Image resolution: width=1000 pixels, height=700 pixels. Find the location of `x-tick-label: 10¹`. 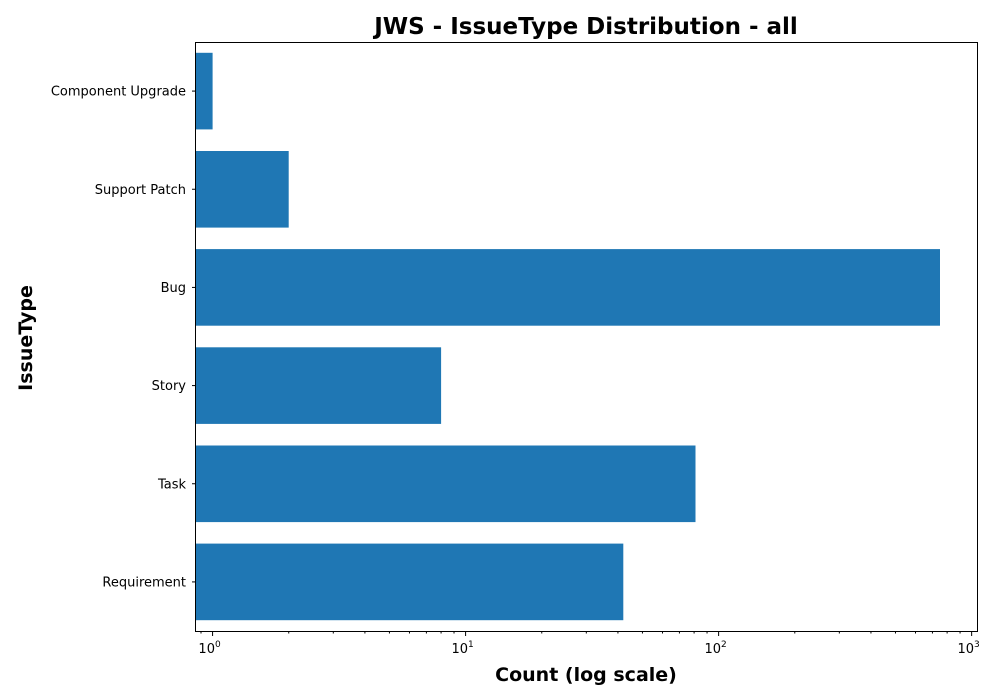

x-tick-label: 10¹ is located at coordinates (462, 648).